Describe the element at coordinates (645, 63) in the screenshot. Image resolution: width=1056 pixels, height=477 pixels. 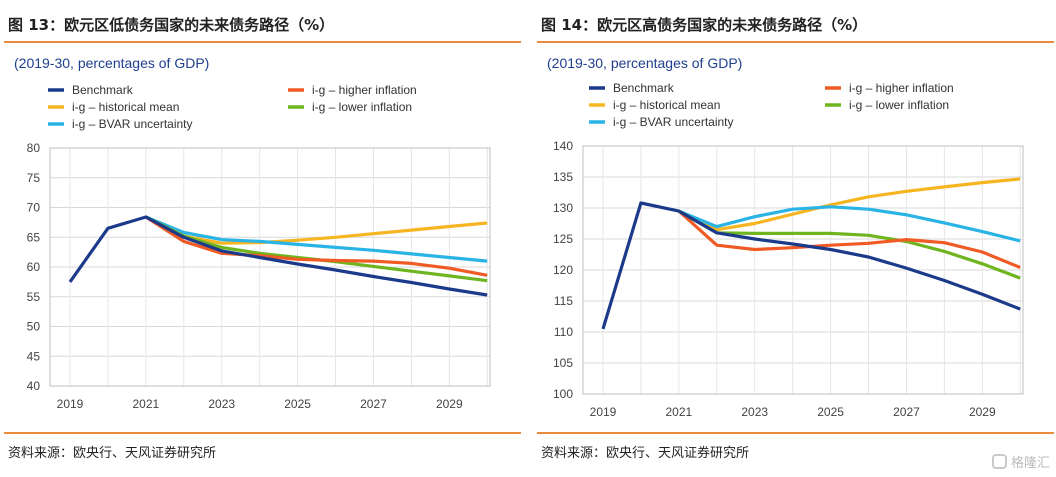
I see `right-chart-subtitle: (2019-30, percentages of GDP)` at that location.